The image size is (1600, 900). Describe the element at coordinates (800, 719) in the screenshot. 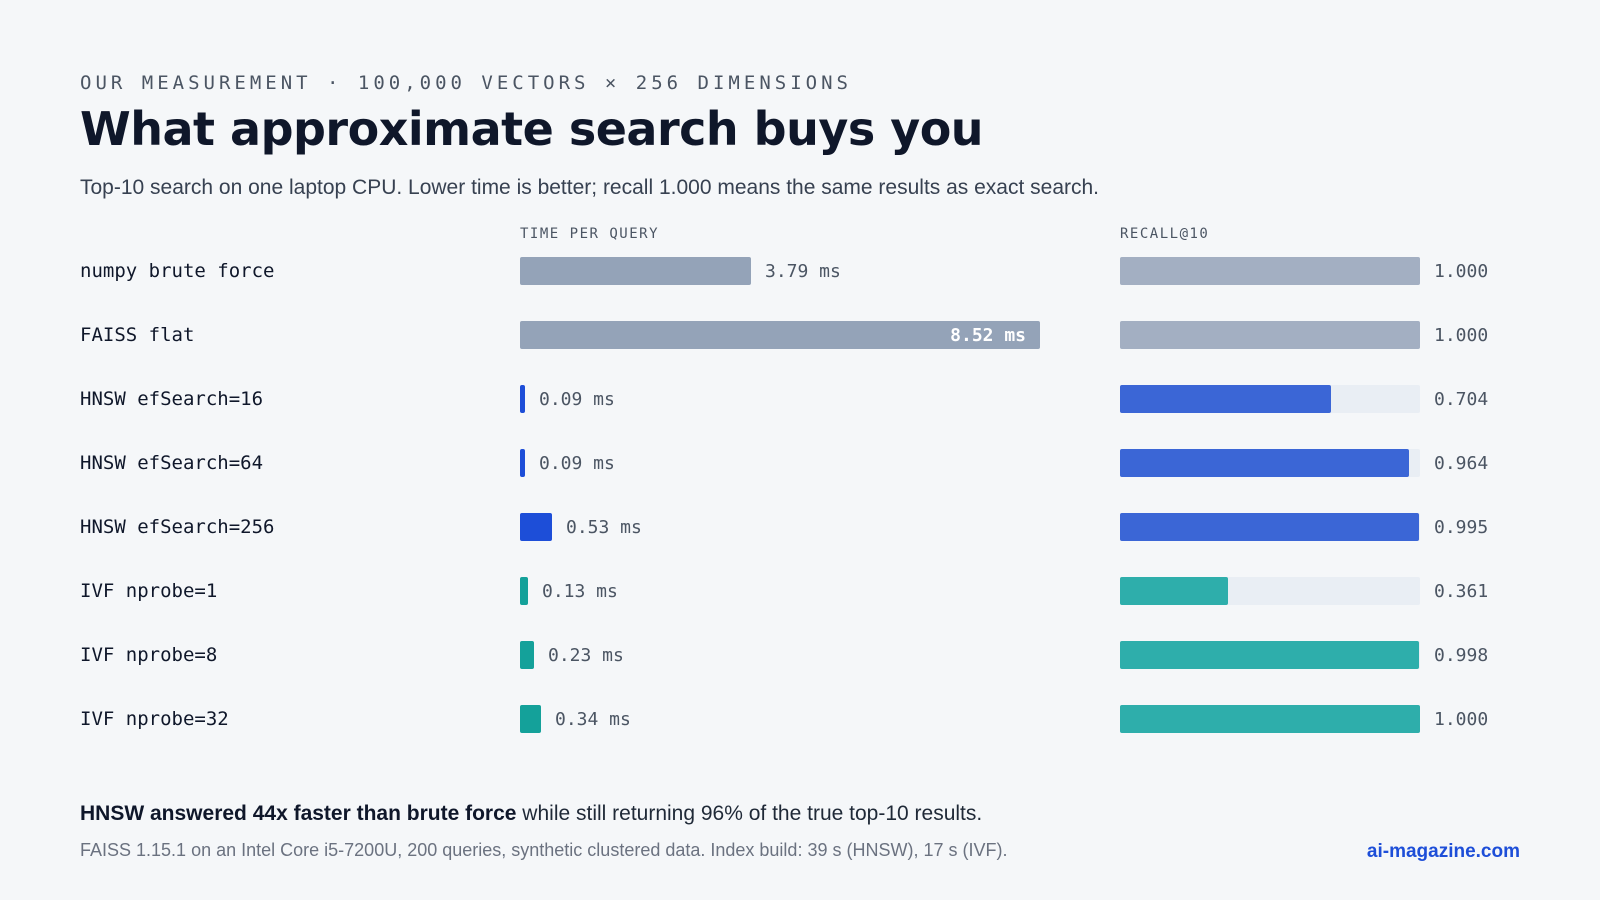

I see `chart-row: IVF nprobe=32 0.34 ms 1.000` at that location.